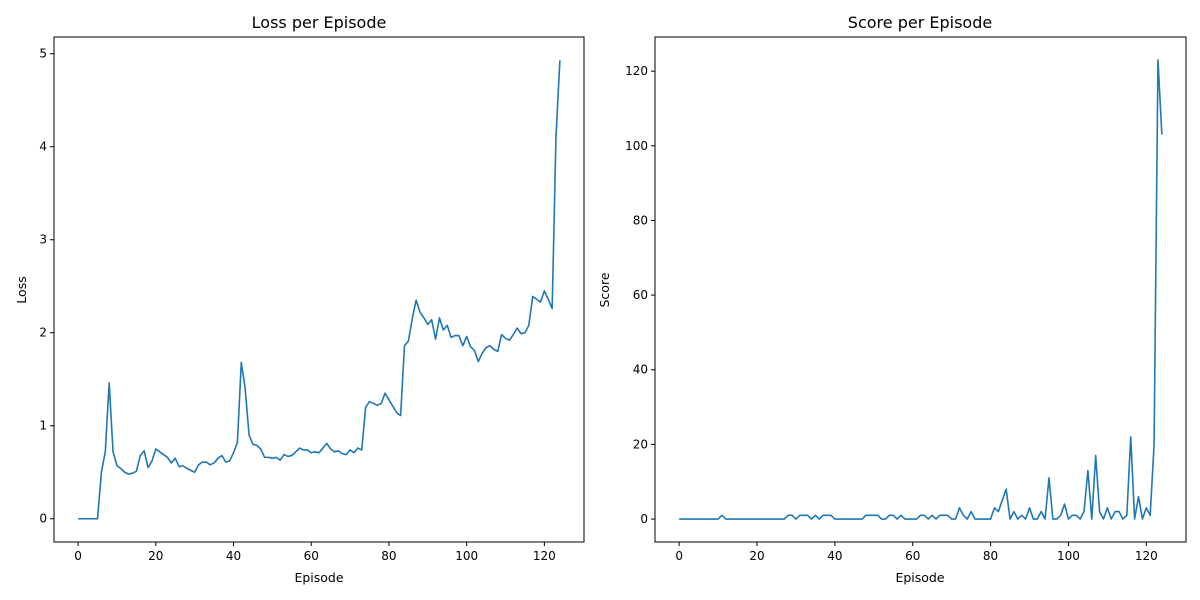 The image size is (1200, 600). Describe the element at coordinates (388, 556) in the screenshot. I see `loss-xtick-label: 80` at that location.